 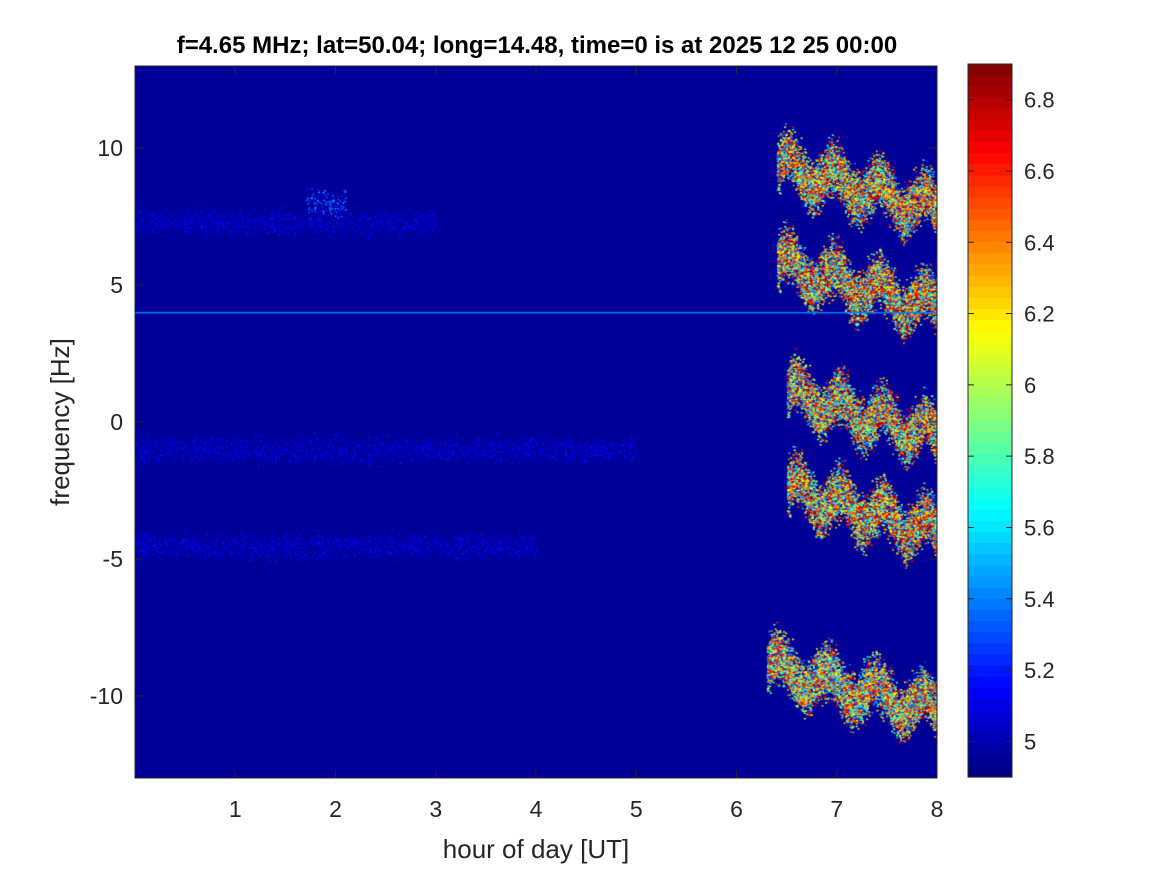 What do you see at coordinates (1039, 314) in the screenshot?
I see `colorbar-tick-label: 6.2` at bounding box center [1039, 314].